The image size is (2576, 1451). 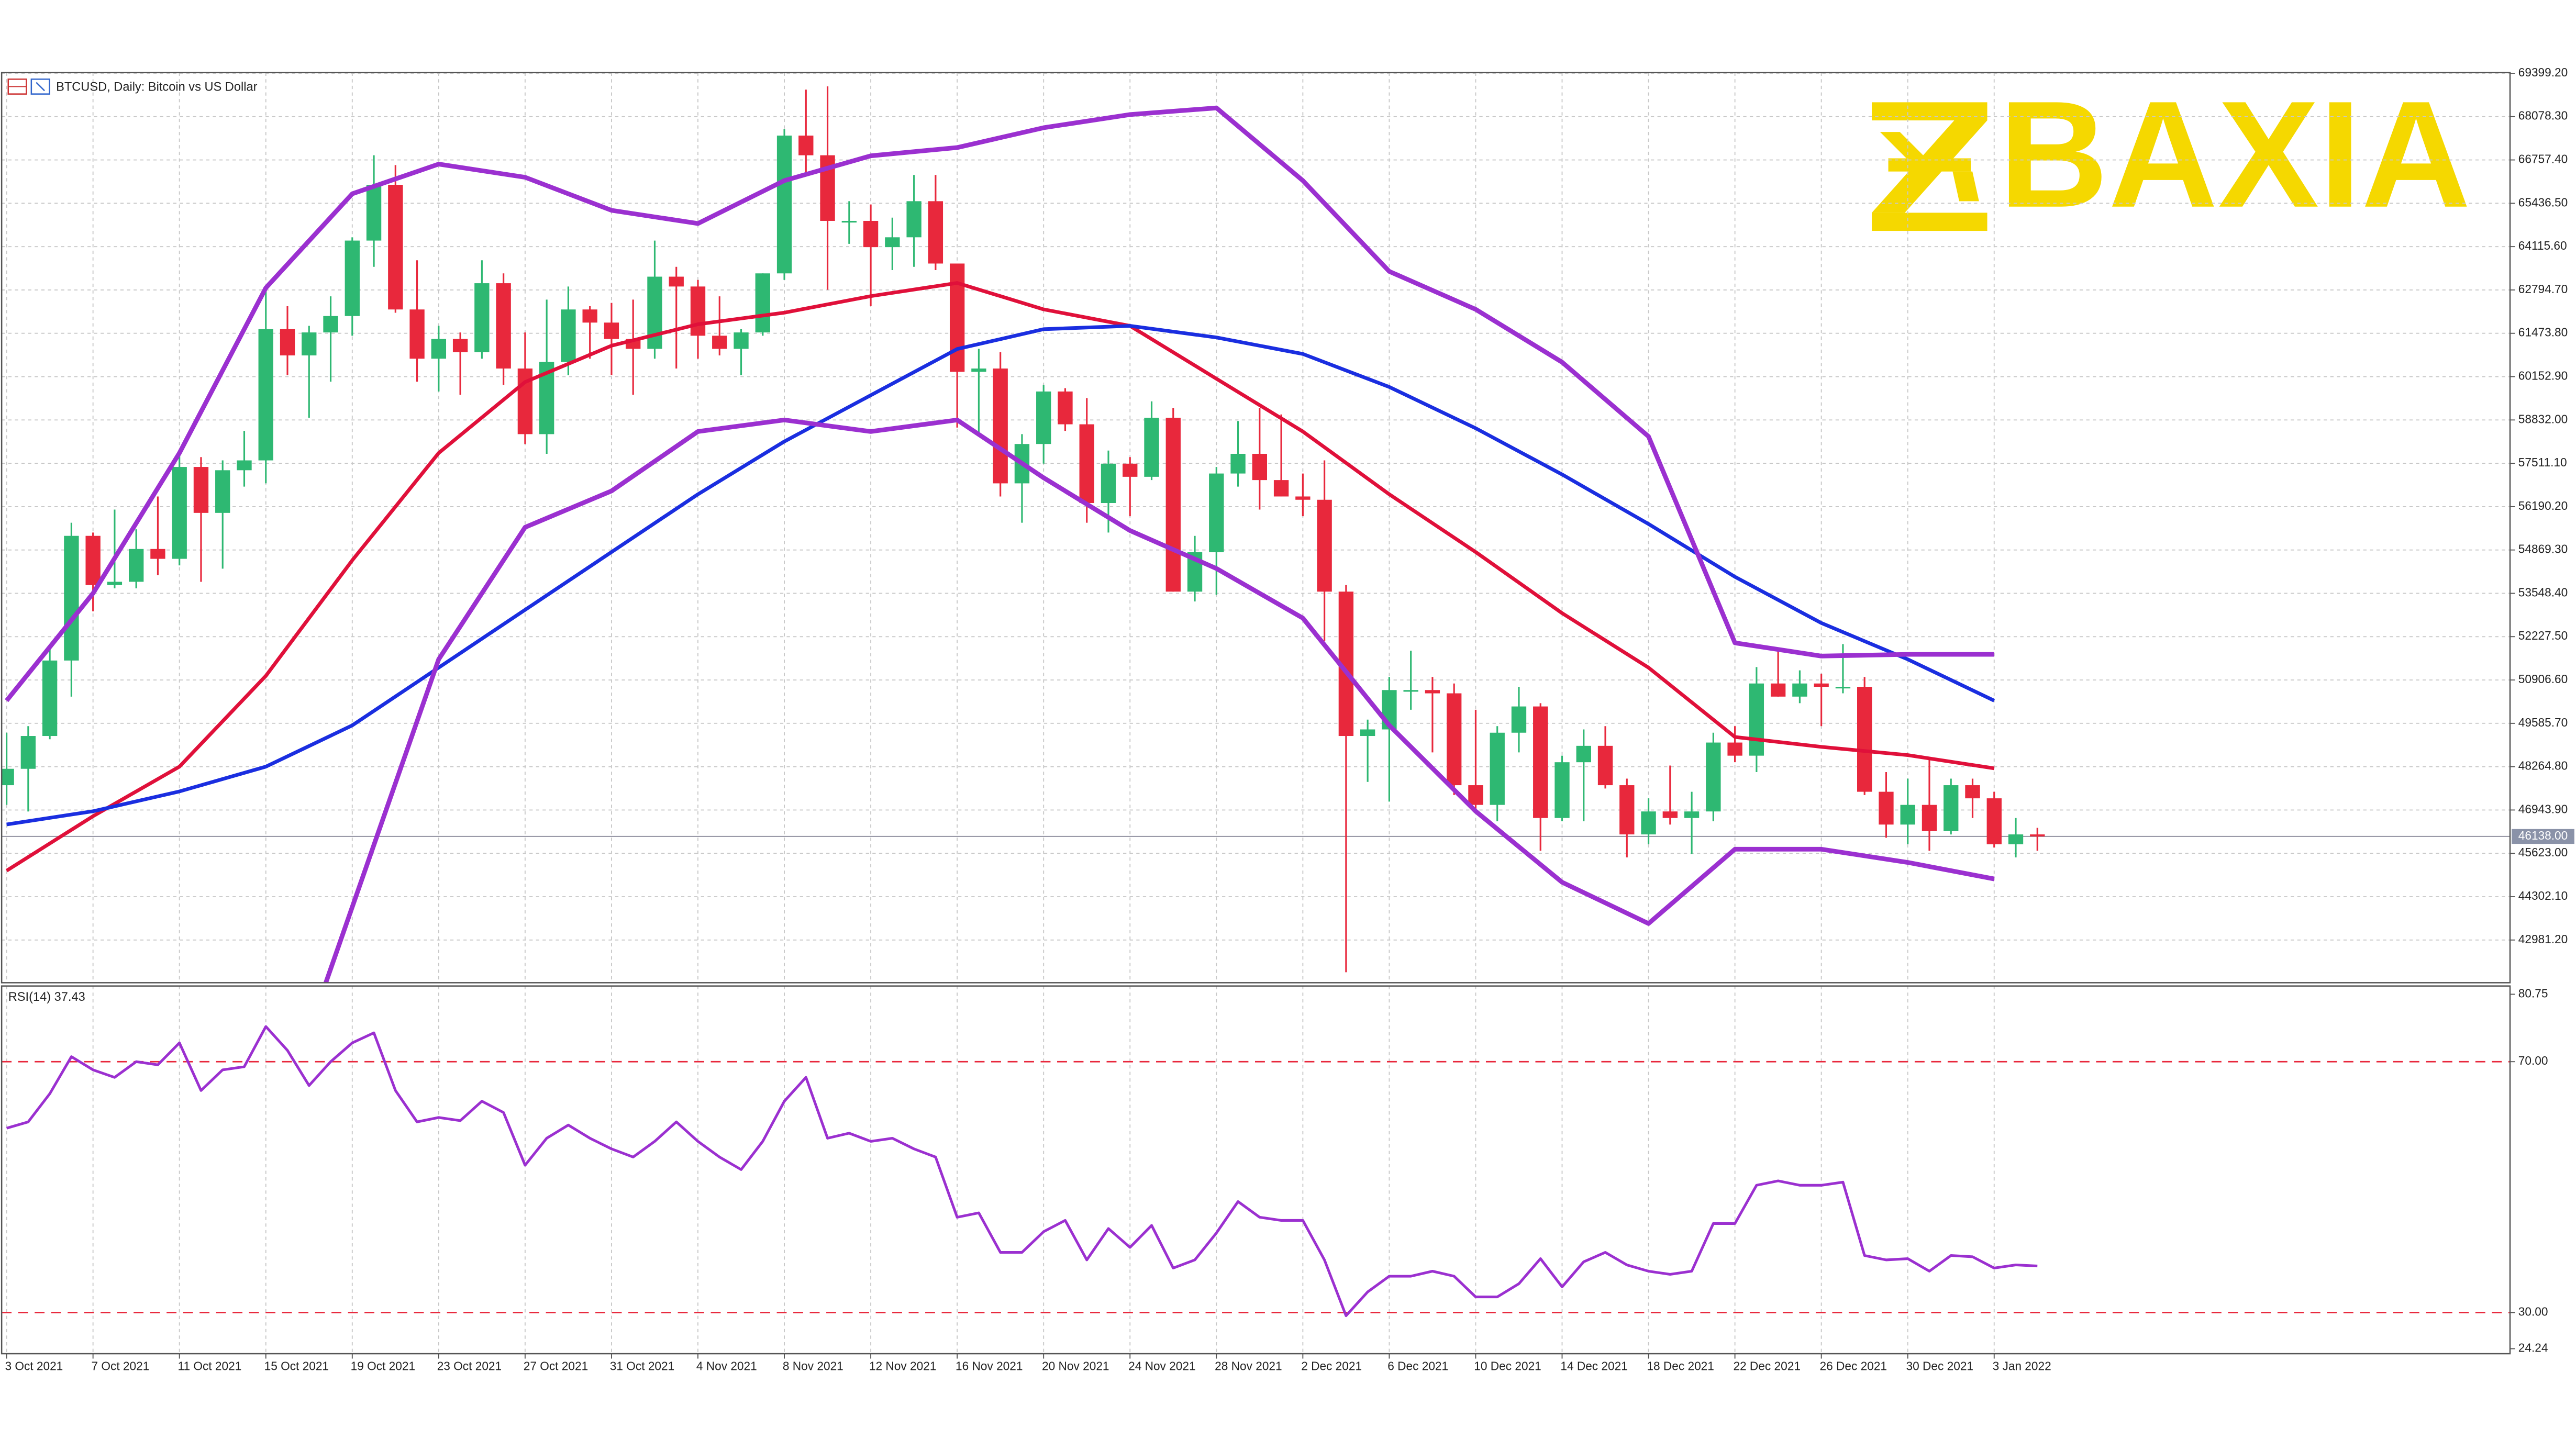 What do you see at coordinates (2533, 1061) in the screenshot?
I see `y-tick-label: 70.00` at bounding box center [2533, 1061].